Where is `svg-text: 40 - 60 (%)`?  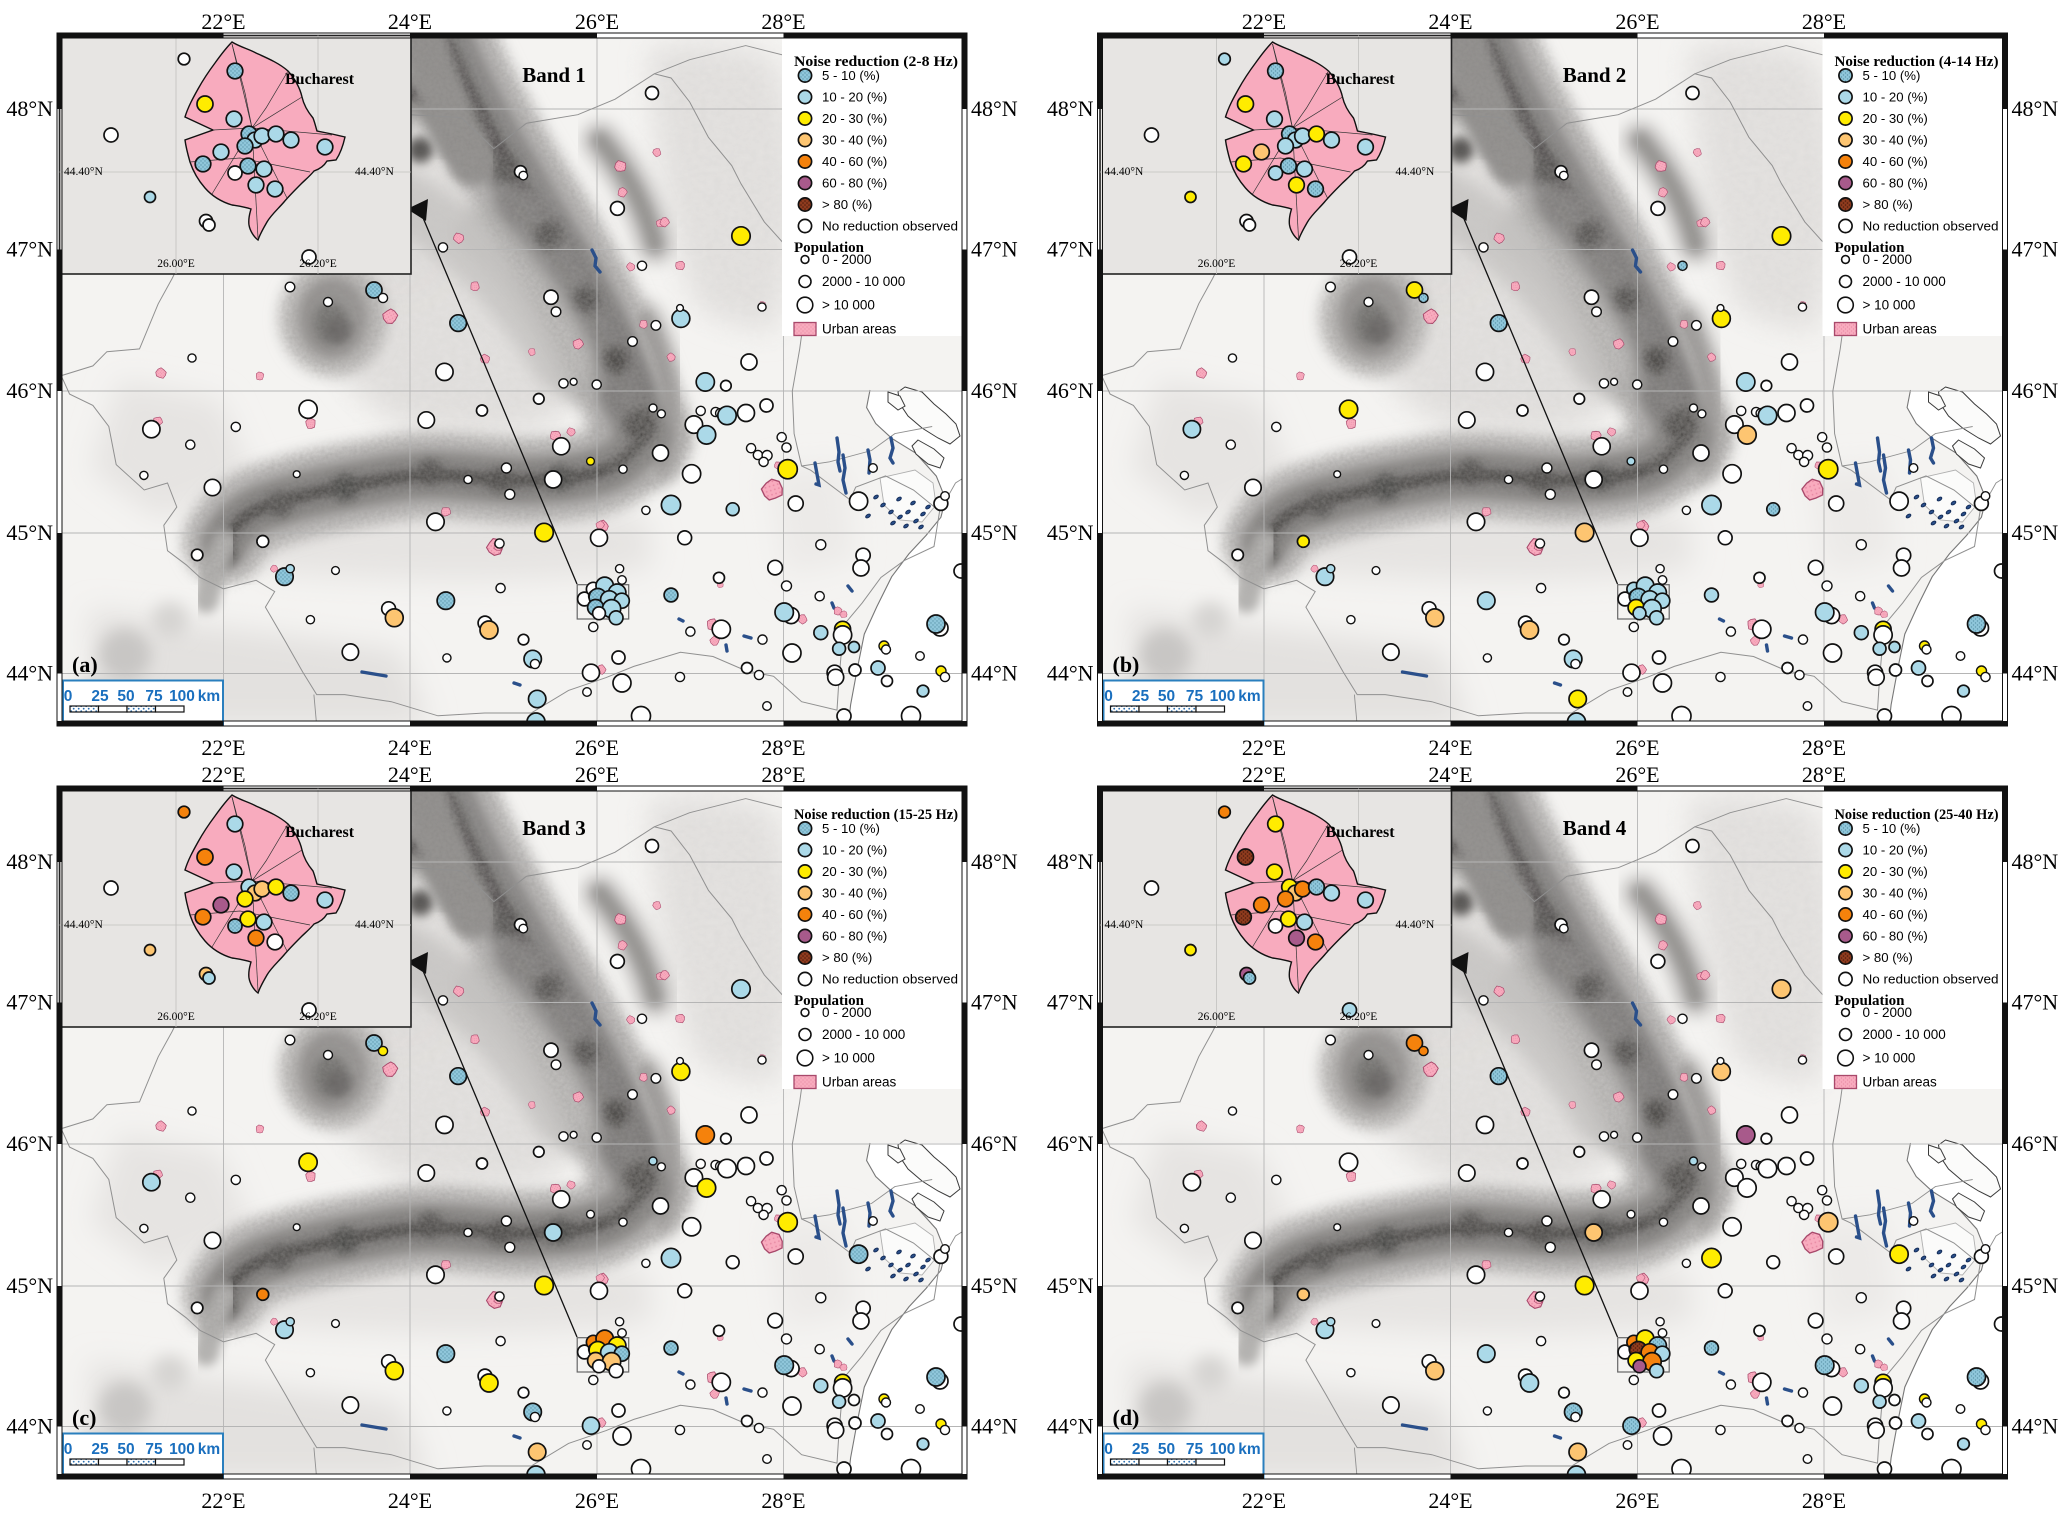
svg-text: 40 - 60 (%) is located at coordinates (854, 914).